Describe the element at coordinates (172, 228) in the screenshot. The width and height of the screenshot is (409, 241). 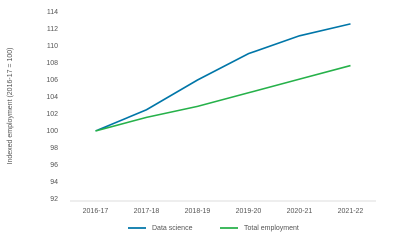
I see `legend-label: Data science` at that location.